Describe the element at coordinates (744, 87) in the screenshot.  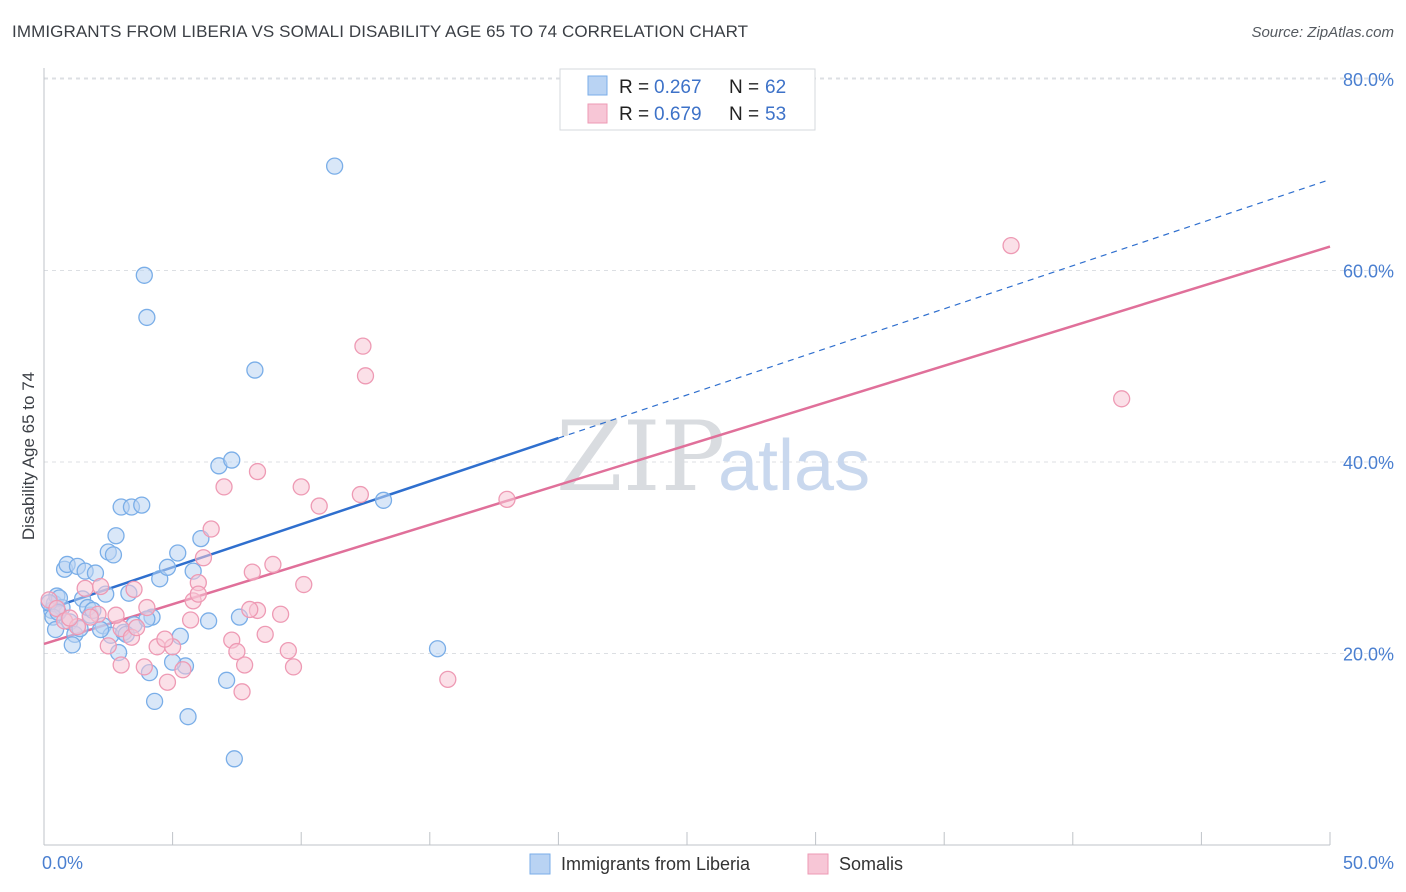
I see `legend-n-label-1: N =` at that location.